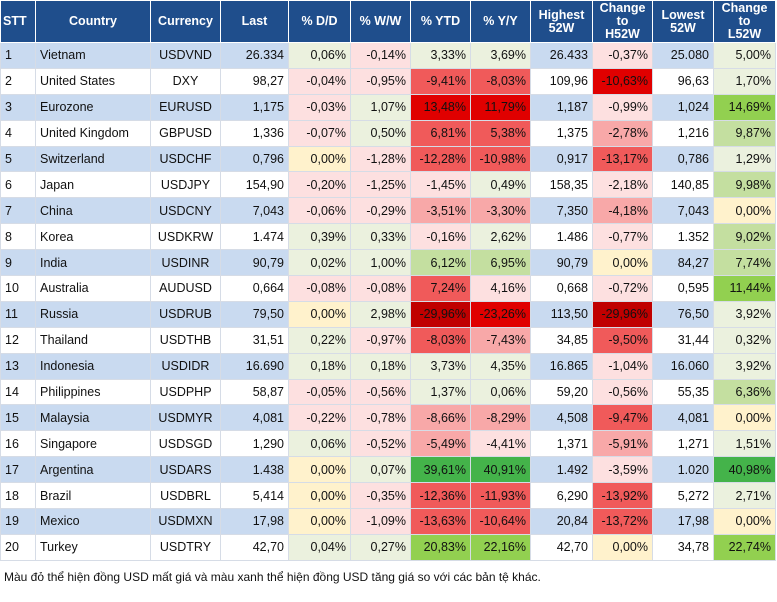 This screenshot has width=777, height=602. What do you see at coordinates (744, 237) in the screenshot?
I see `table-cell: 9,02%` at bounding box center [744, 237].